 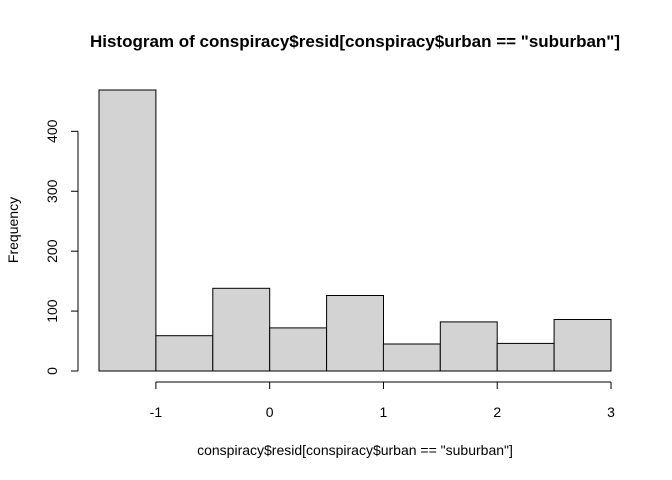 What do you see at coordinates (156, 412) in the screenshot?
I see `x-tick-label: -1` at bounding box center [156, 412].